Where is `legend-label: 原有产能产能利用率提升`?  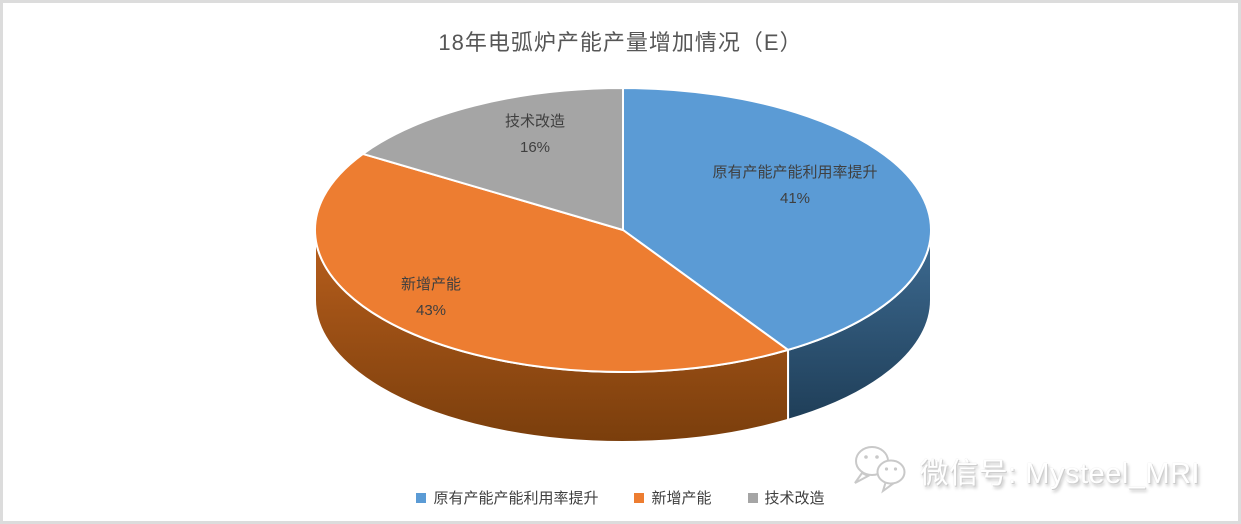 legend-label: 原有产能产能利用率提升 is located at coordinates (516, 498).